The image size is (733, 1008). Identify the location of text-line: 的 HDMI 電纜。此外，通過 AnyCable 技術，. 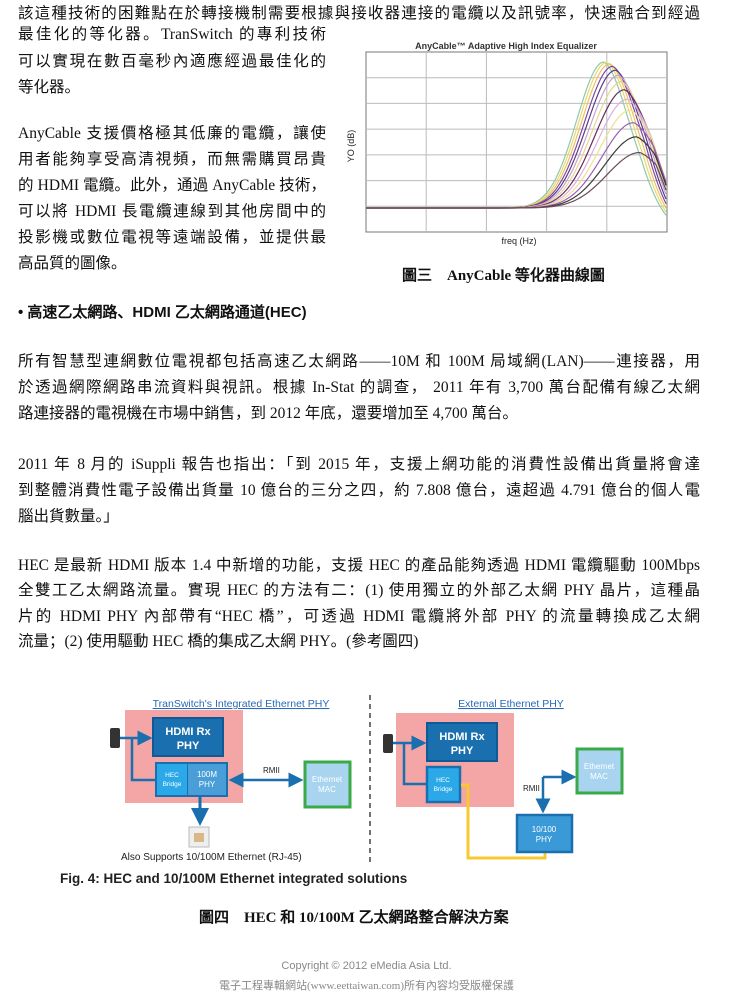
(172, 185).